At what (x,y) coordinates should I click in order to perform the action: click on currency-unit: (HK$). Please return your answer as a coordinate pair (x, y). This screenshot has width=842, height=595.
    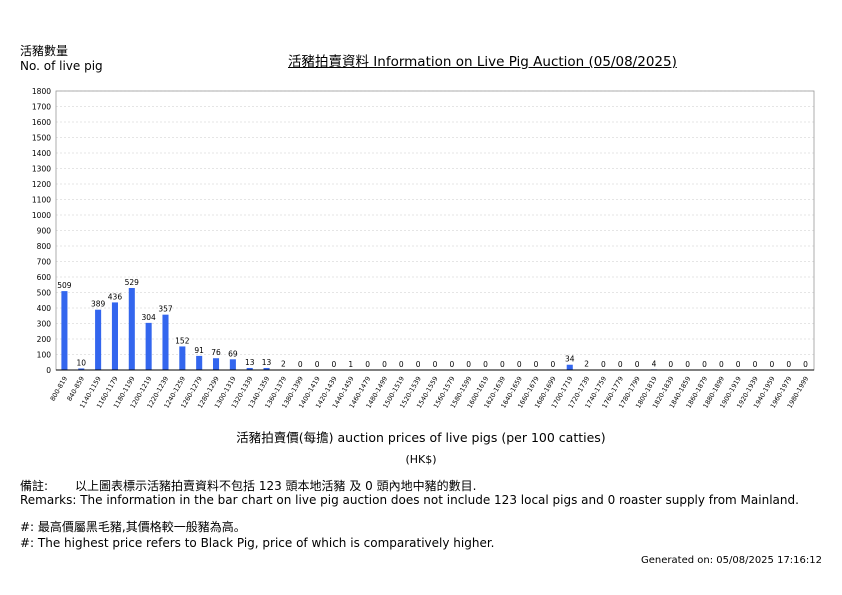
    Looking at the image, I should click on (421, 459).